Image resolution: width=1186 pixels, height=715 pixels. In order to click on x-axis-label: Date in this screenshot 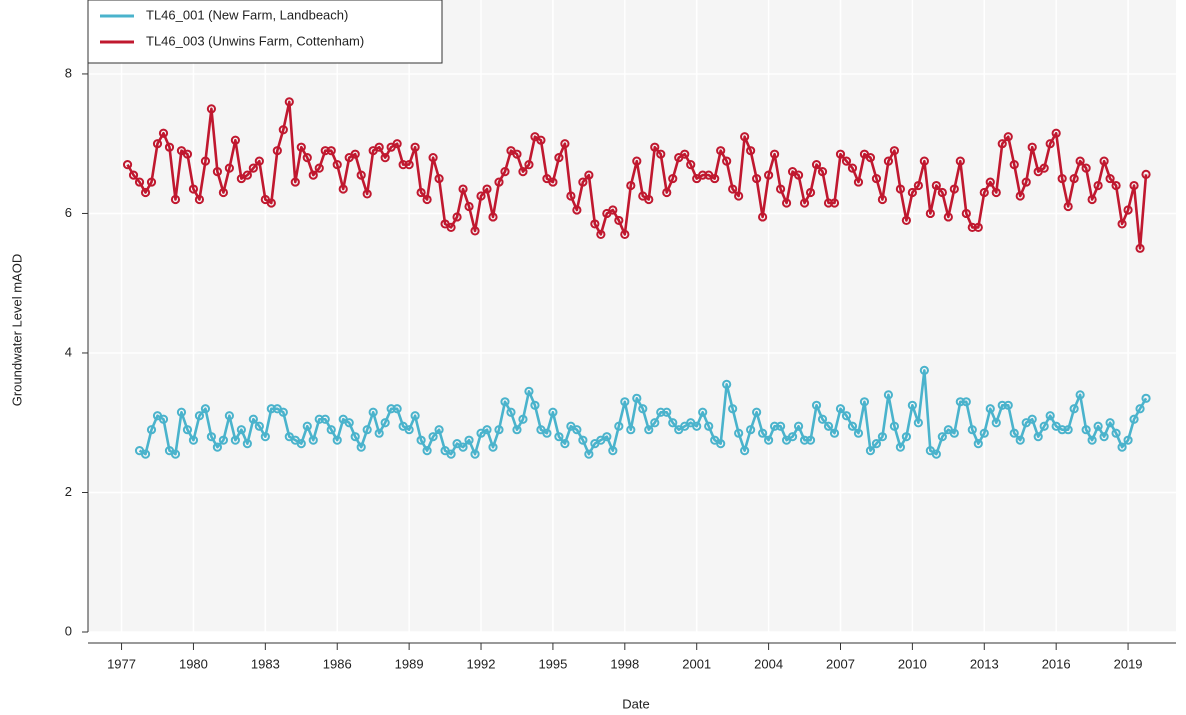, I will do `click(635, 703)`.